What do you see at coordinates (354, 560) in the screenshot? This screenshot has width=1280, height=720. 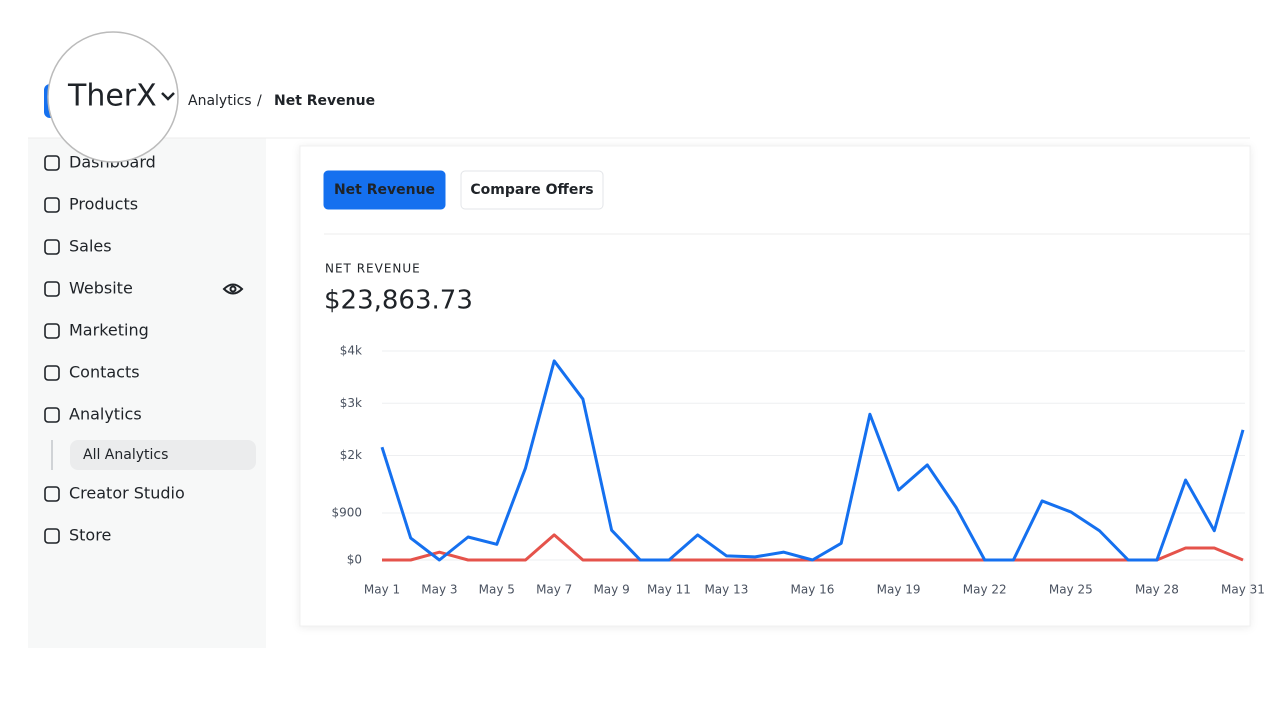 I see `y-tick-label: $0` at bounding box center [354, 560].